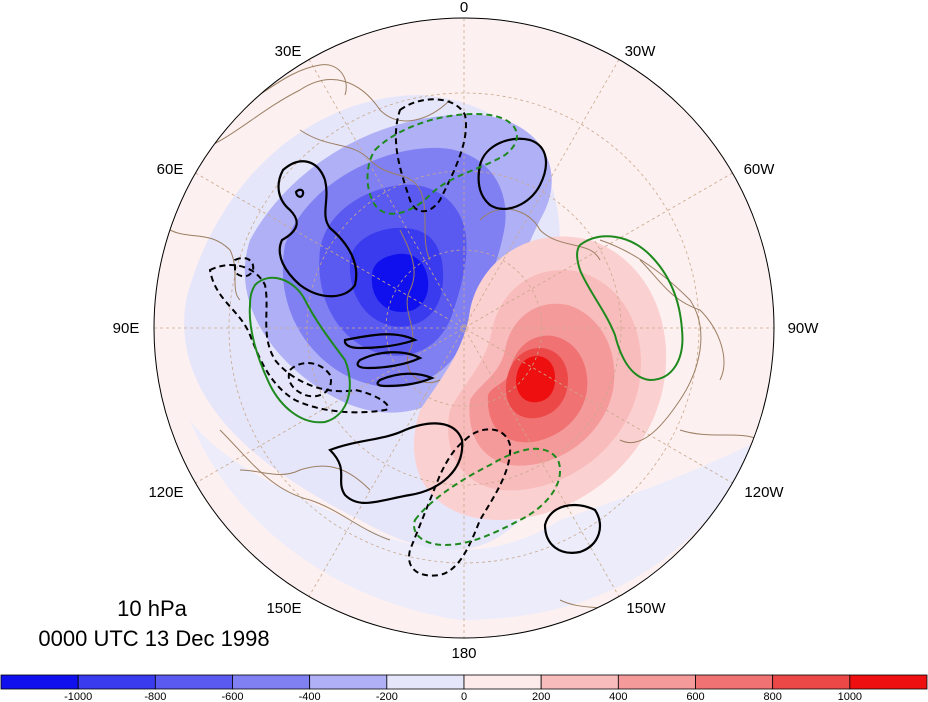 This screenshot has height=702, width=928. I want to click on colorbar, so click(464, 682).